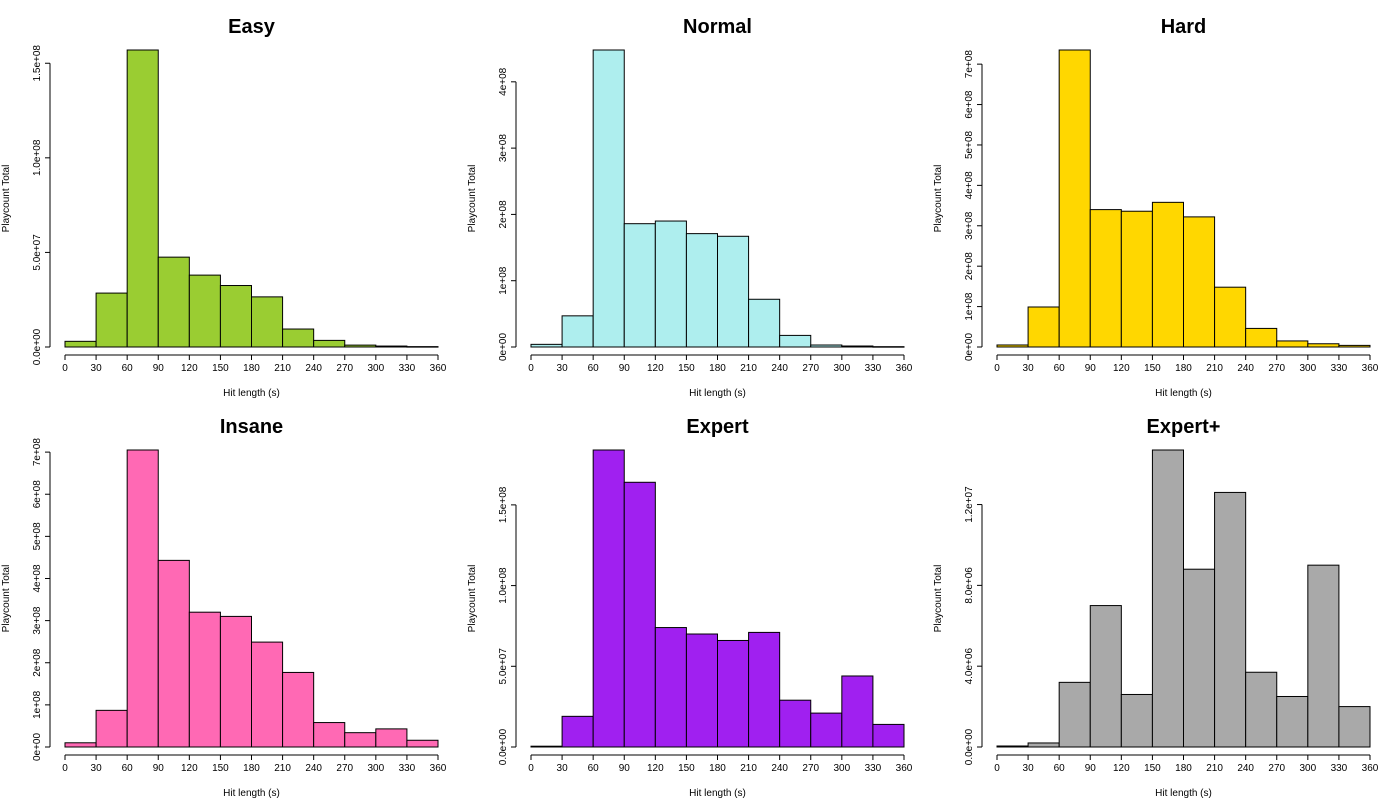  What do you see at coordinates (969, 306) in the screenshot?
I see `y-tick-label: 1e+08` at bounding box center [969, 306].